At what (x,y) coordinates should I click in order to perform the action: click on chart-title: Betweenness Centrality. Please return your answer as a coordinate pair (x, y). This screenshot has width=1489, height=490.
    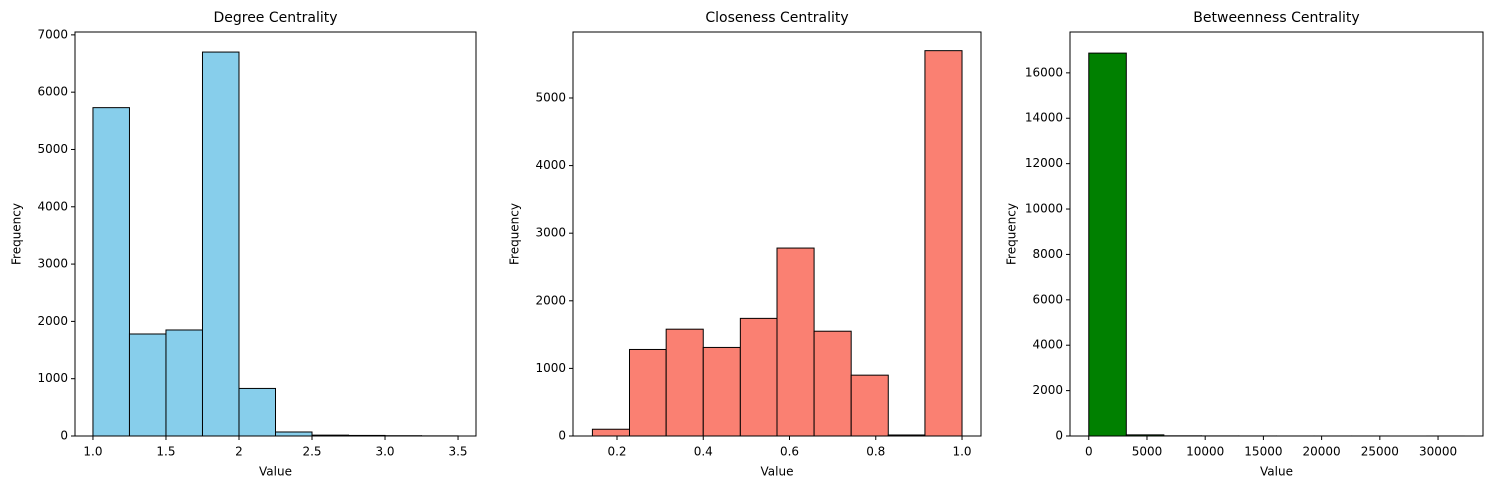
    Looking at the image, I should click on (1276, 18).